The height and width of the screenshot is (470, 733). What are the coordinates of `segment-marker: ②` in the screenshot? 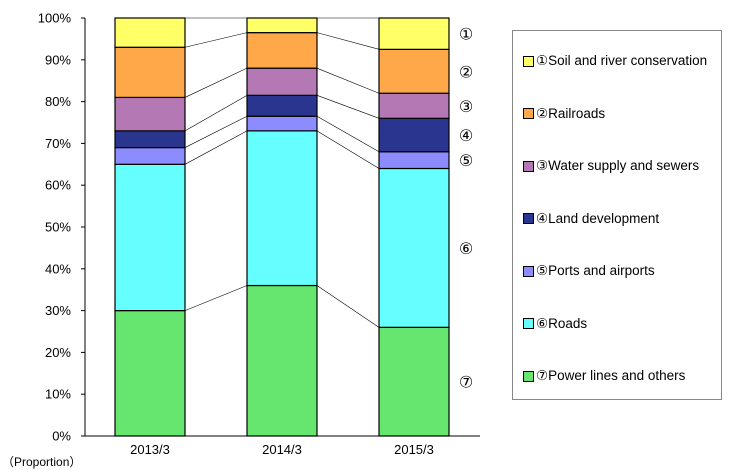 It's located at (466, 72).